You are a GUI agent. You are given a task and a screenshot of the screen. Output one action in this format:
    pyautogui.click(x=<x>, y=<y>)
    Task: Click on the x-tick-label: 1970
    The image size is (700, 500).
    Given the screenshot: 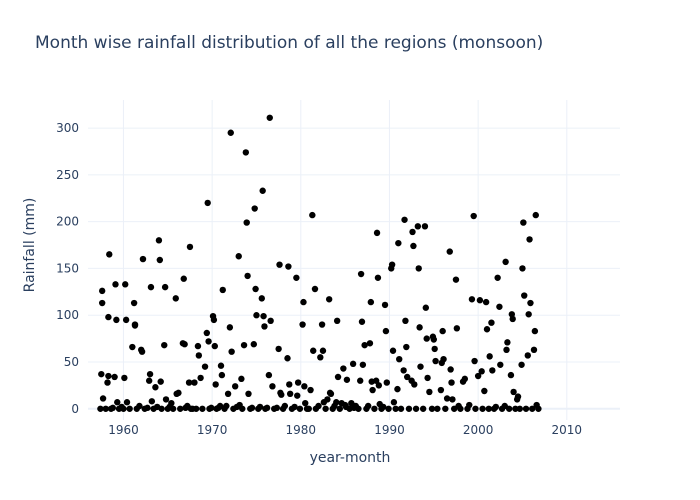 What is the action you would take?
    pyautogui.click(x=212, y=430)
    